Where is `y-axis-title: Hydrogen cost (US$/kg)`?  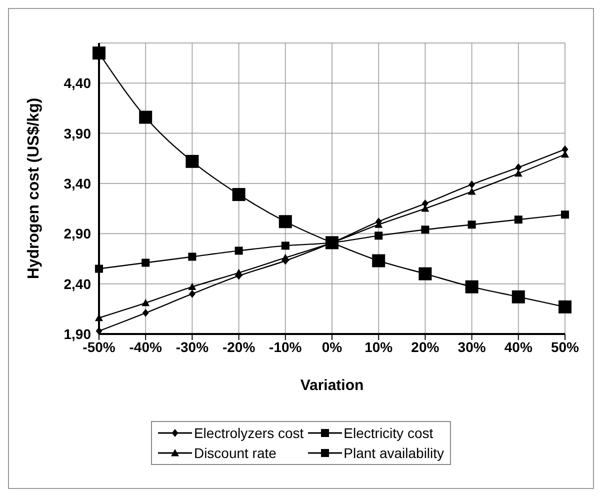
y-axis-title: Hydrogen cost (US$/kg) is located at coordinates (34, 189).